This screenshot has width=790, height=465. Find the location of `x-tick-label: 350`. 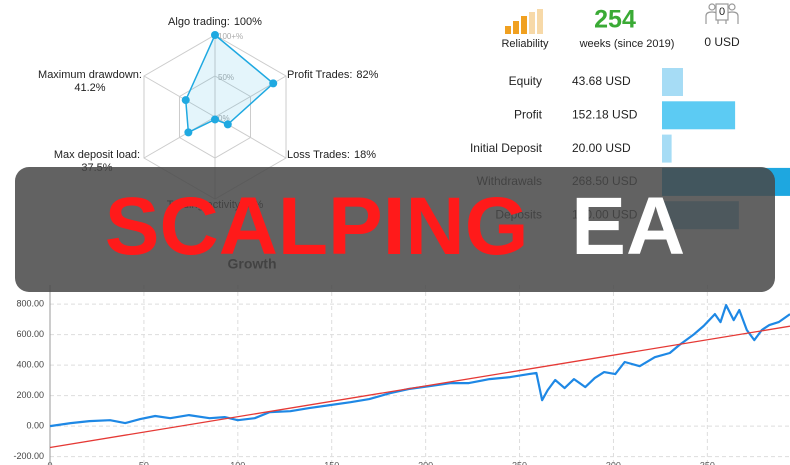

x-tick-label: 350 is located at coordinates (707, 462).